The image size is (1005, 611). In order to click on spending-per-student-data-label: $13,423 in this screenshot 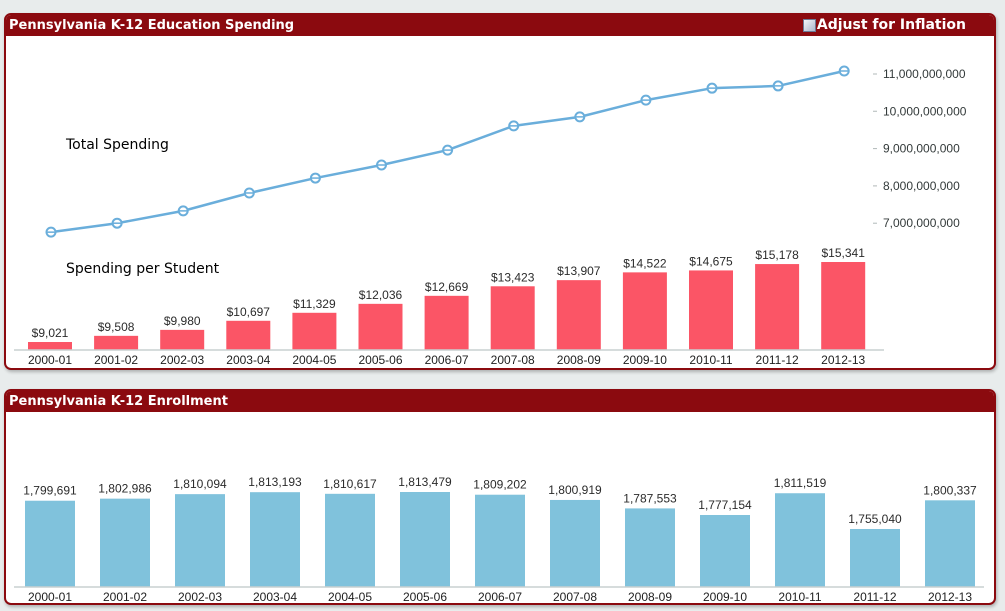, I will do `click(513, 277)`.